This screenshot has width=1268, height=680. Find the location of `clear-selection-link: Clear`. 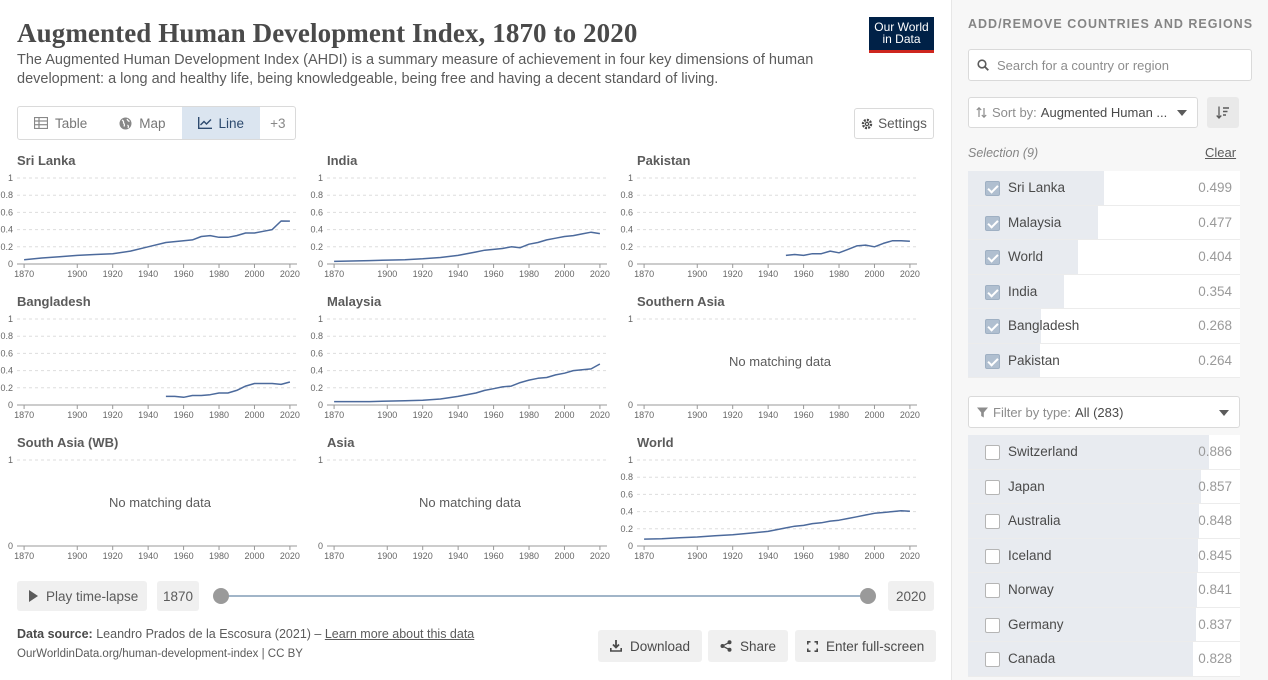

clear-selection-link: Clear is located at coordinates (1221, 152).